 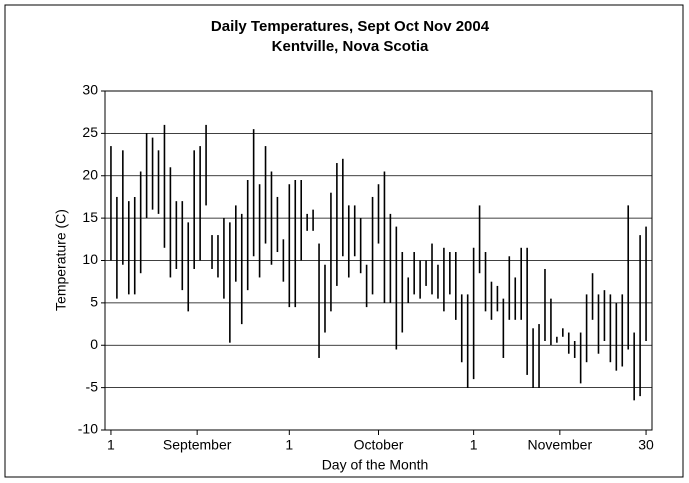 What do you see at coordinates (375, 465) in the screenshot?
I see `x-axis-label: Day of the Month` at bounding box center [375, 465].